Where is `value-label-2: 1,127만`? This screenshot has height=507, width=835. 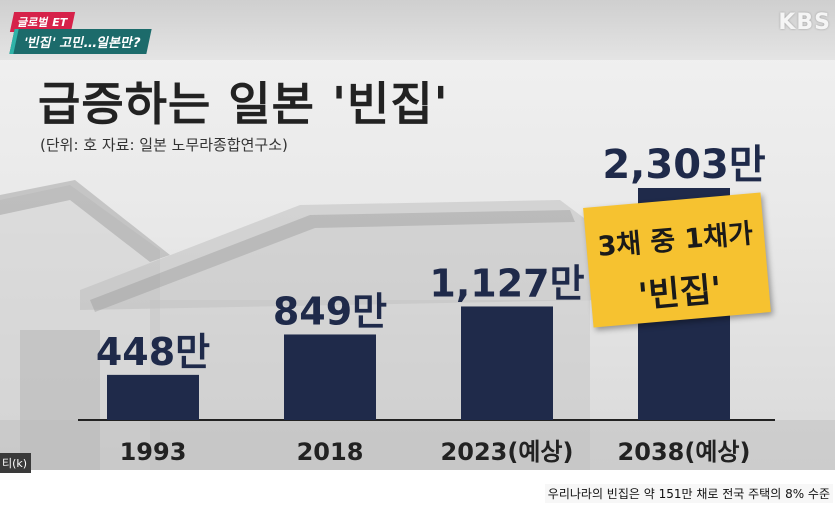 value-label-2: 1,127만 is located at coordinates (506, 283).